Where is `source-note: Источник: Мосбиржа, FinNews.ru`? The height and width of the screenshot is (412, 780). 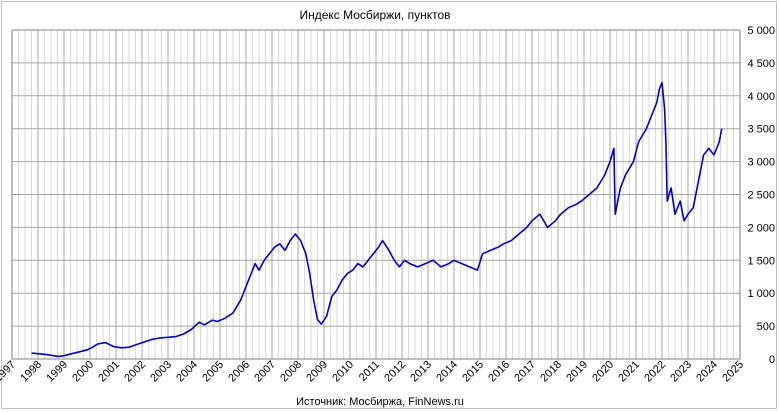
source-note: Источник: Мосбиржа, FinNews.ru is located at coordinates (380, 402).